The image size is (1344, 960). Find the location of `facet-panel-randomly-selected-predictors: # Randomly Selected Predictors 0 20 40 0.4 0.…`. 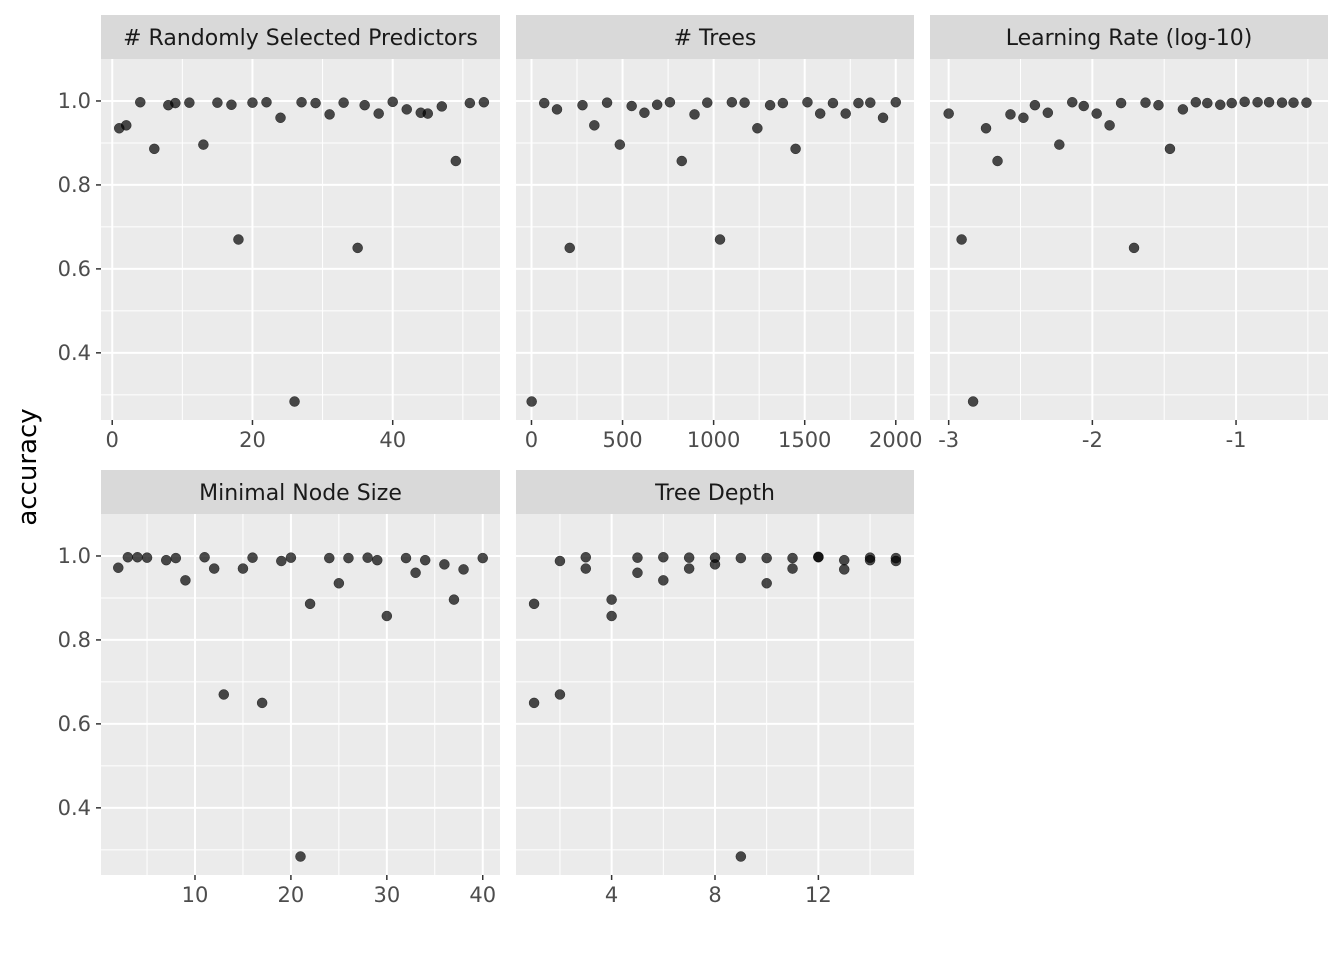

facet-panel-randomly-selected-predictors: # Randomly Selected Predictors 0 20 40 0.4 0.… is located at coordinates (279, 233).